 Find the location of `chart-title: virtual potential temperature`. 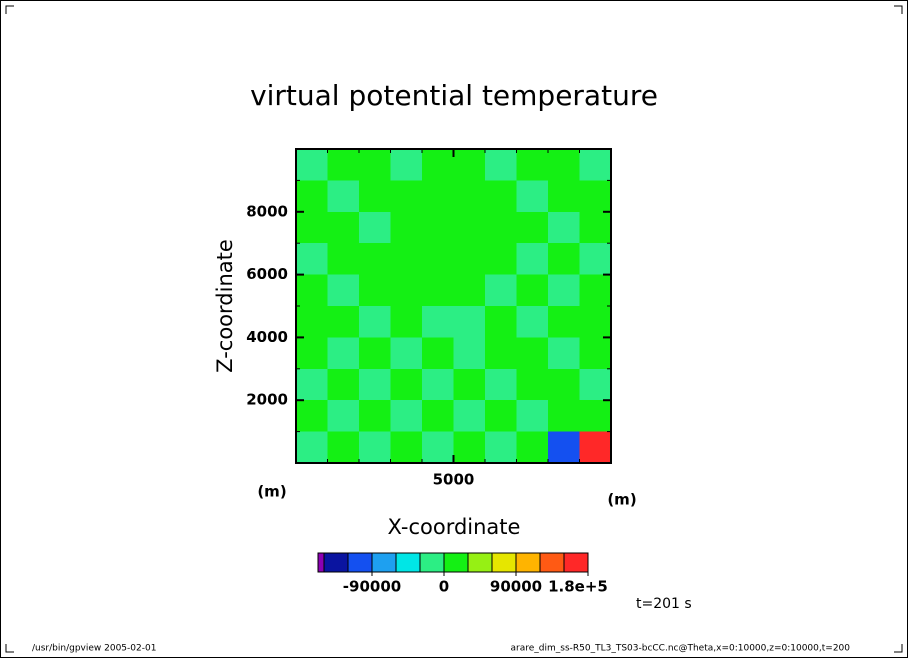

chart-title: virtual potential temperature is located at coordinates (454, 95).